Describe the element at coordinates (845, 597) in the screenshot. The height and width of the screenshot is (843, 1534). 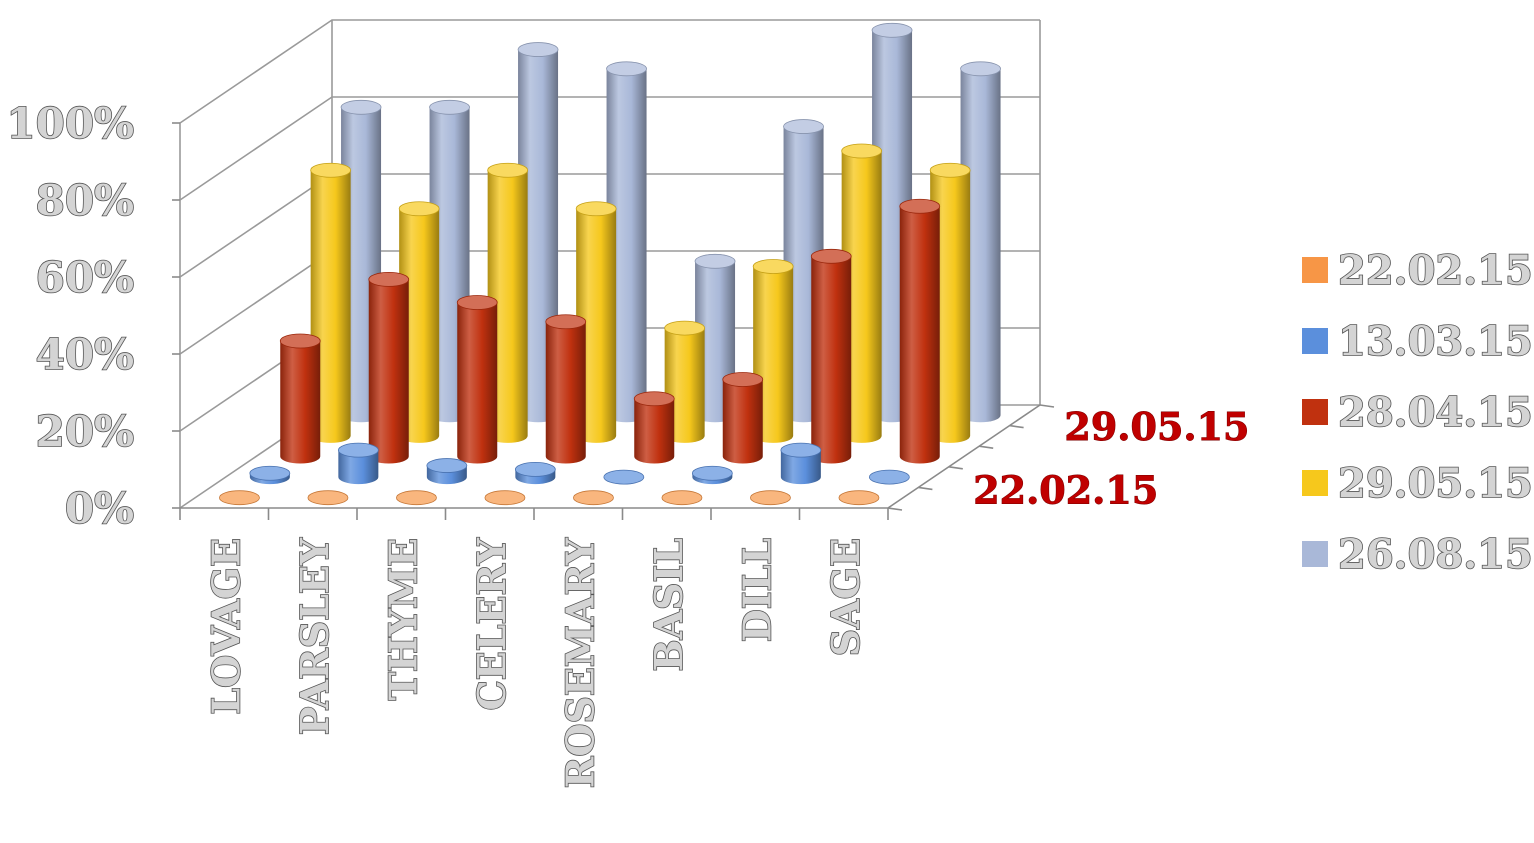
I see `x-tick-label: SAGE` at that location.